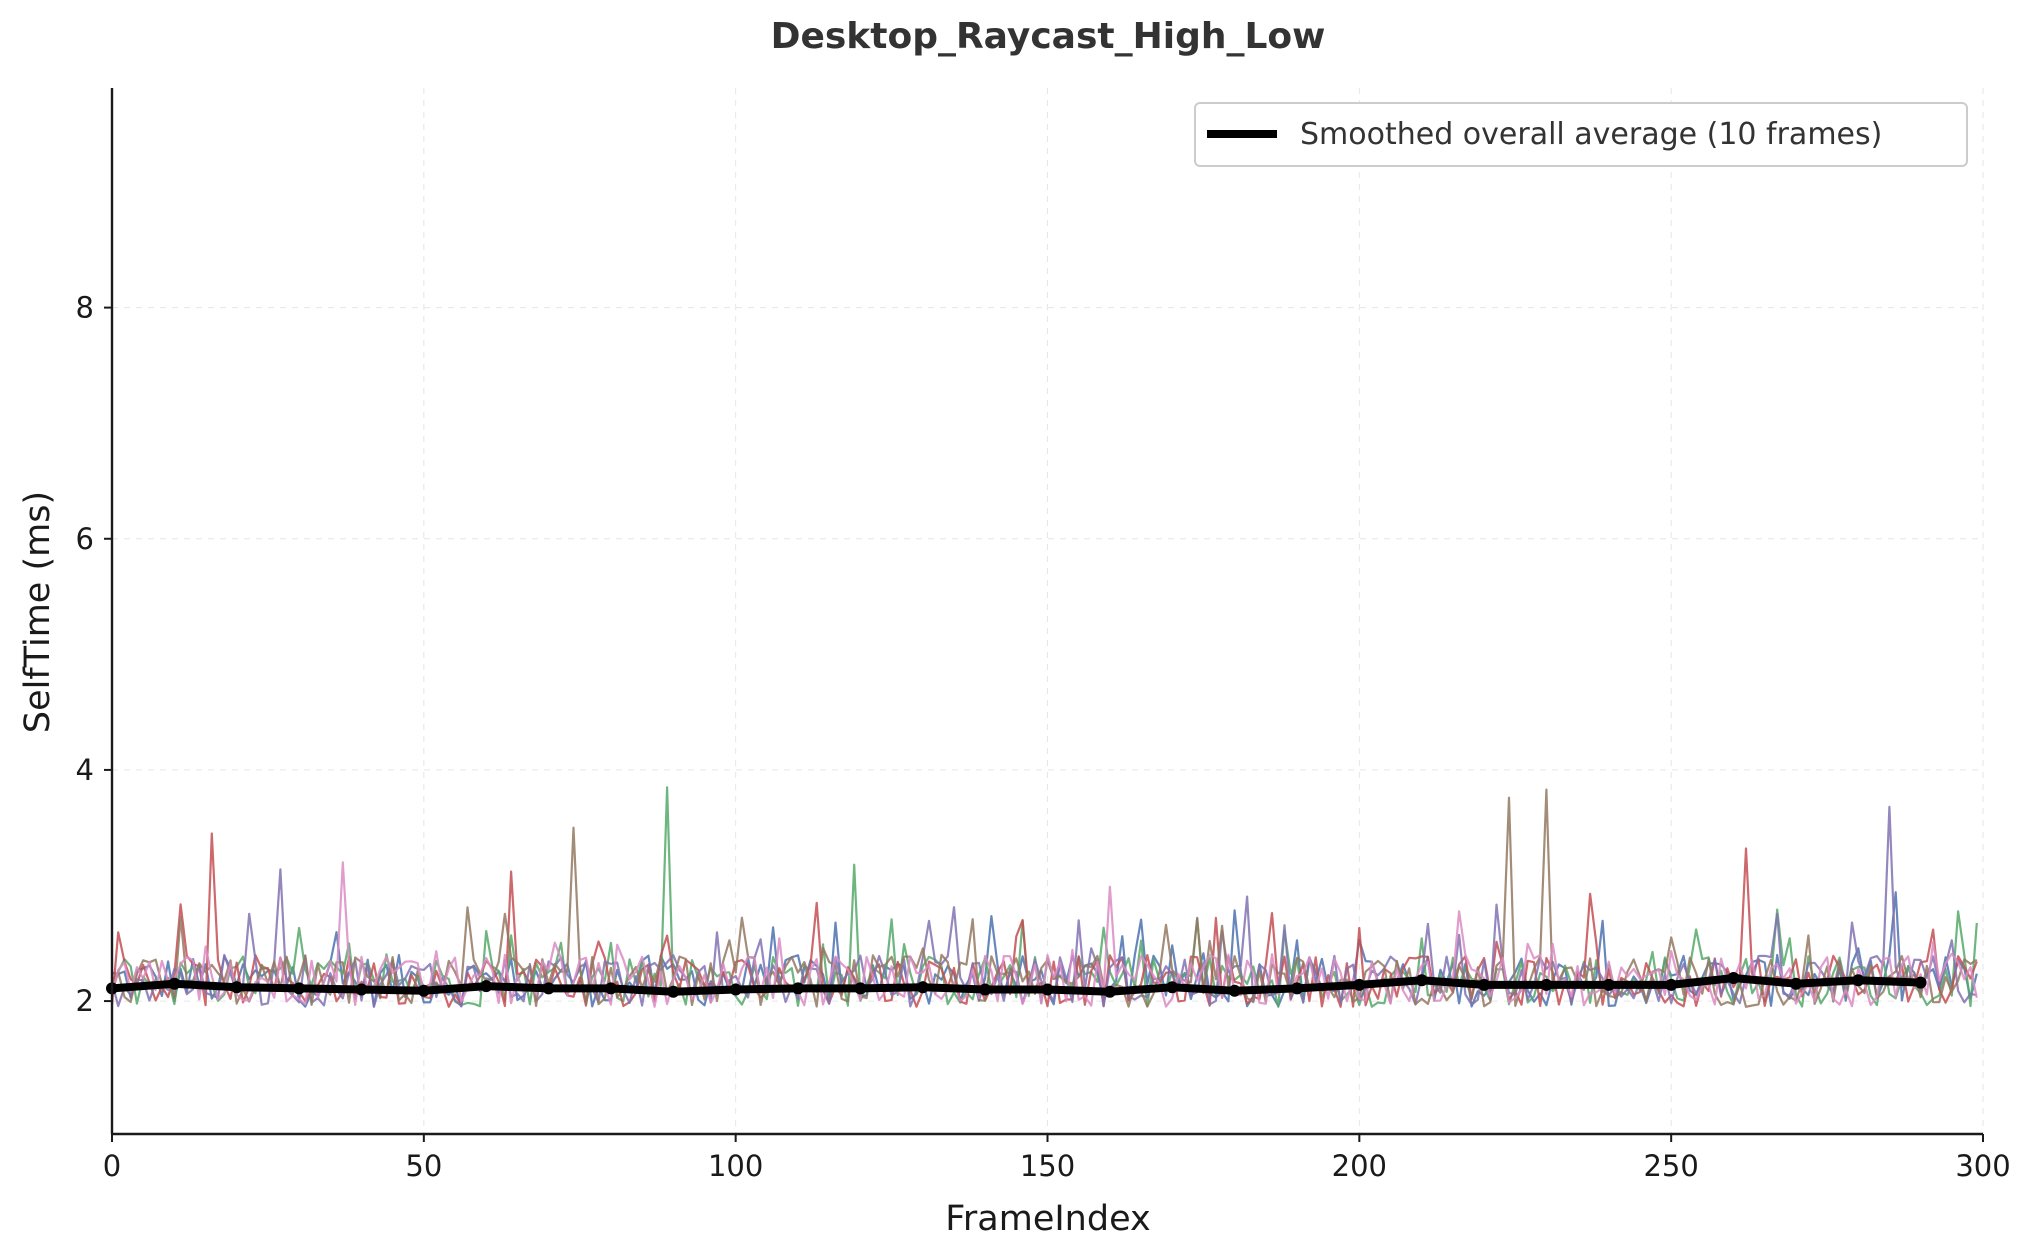  Describe the element at coordinates (85, 1001) in the screenshot. I see `y-tick-label: 2` at that location.